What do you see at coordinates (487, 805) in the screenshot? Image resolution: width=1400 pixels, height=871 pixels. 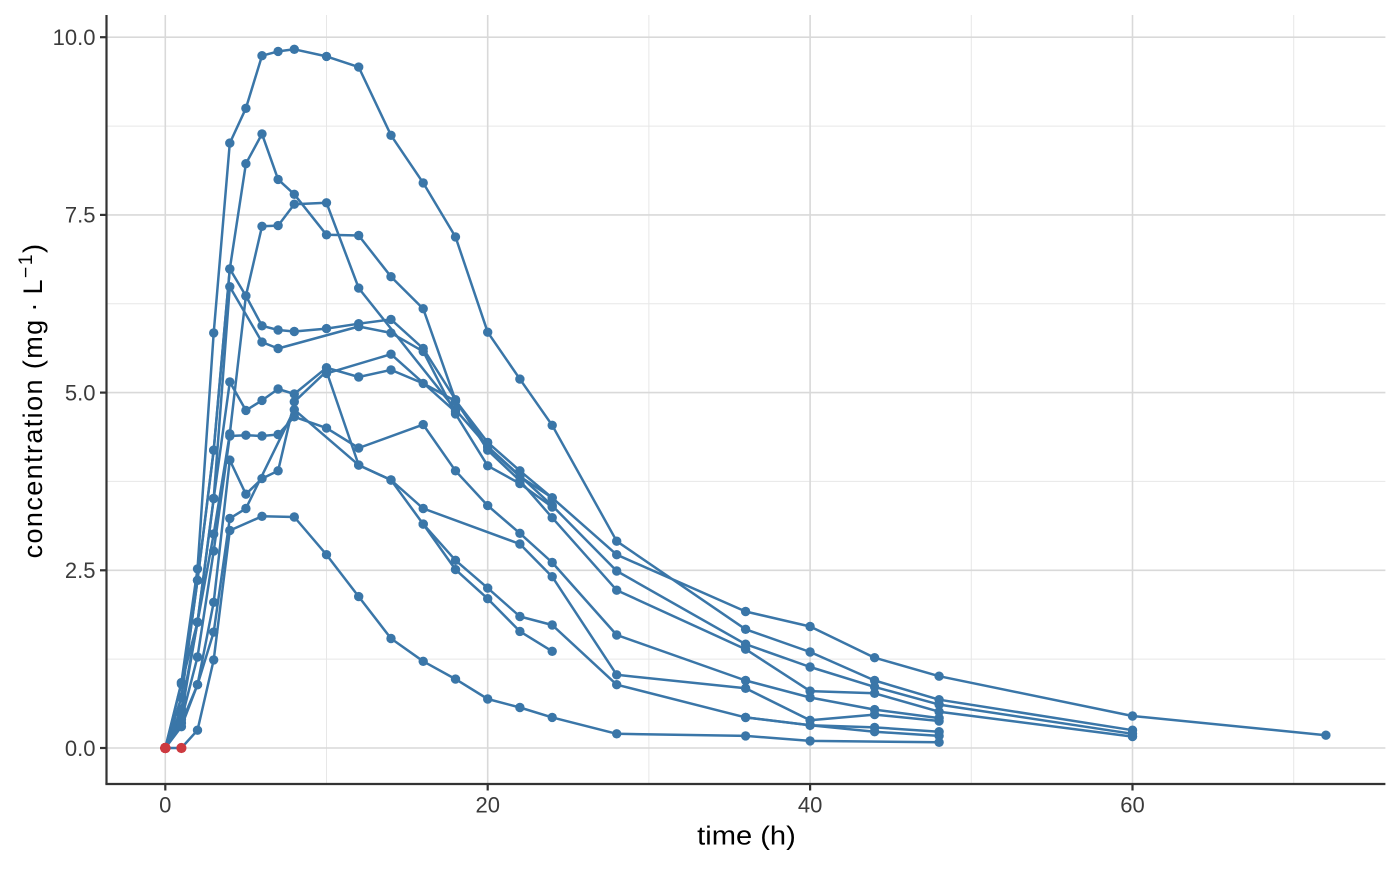 I see `svg-text: 20` at bounding box center [487, 805].